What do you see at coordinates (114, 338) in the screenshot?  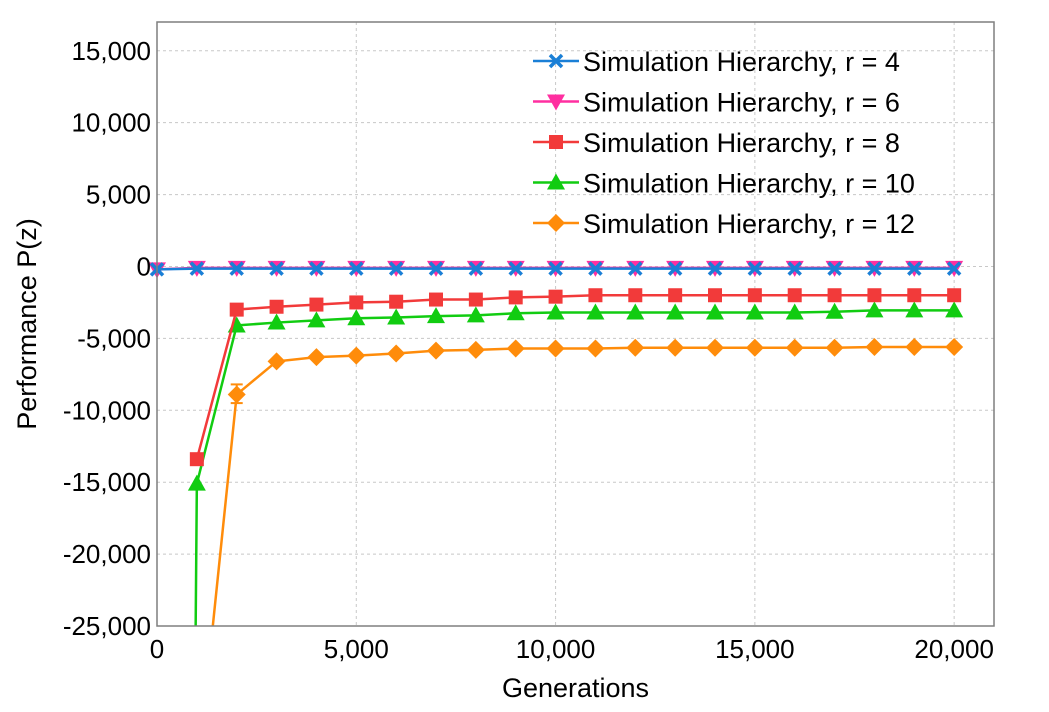 I see `y-tick-label: -5,000` at bounding box center [114, 338].